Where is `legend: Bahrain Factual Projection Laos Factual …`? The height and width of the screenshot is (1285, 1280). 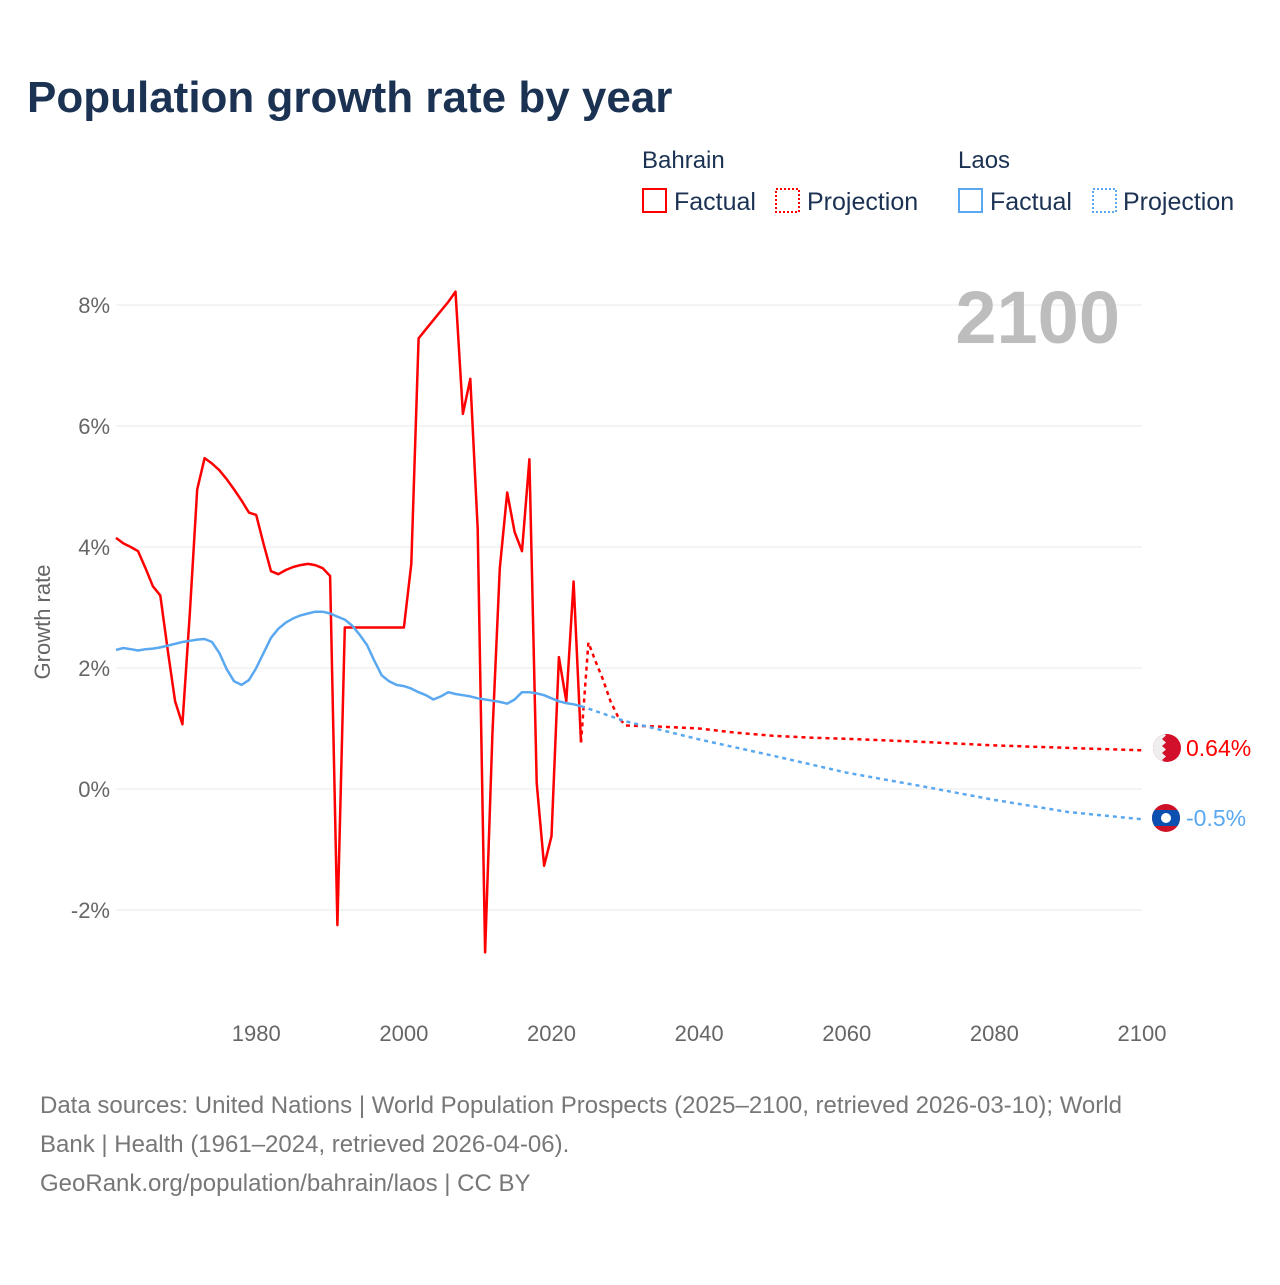
legend: Bahrain Factual Projection Laos Factual … is located at coordinates (938, 181).